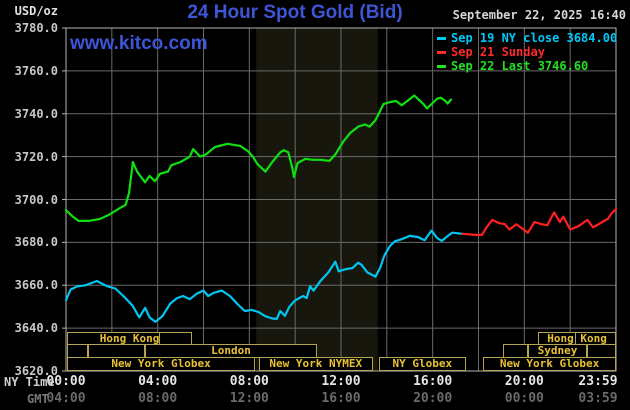 This screenshot has width=630, height=410. Describe the element at coordinates (433, 398) in the screenshot. I see `x-axis-label-gmt: 20:00` at that location.